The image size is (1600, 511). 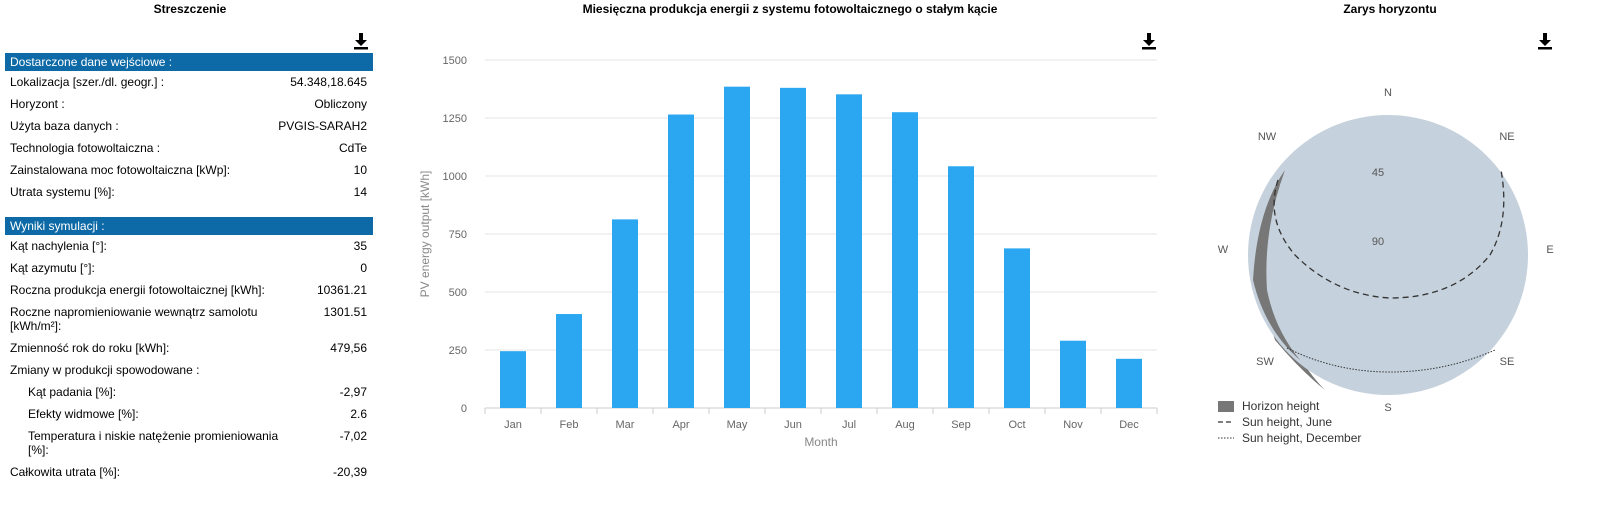 What do you see at coordinates (1073, 425) in the screenshot?
I see `x-tick-label: Nov` at bounding box center [1073, 425].